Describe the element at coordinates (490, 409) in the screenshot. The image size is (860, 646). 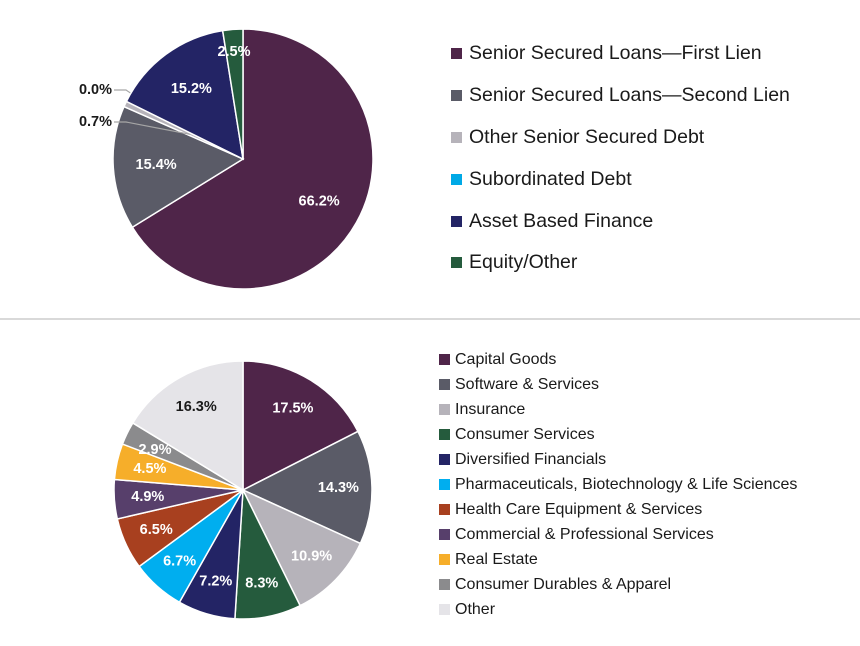
I see `legend-label: Insurance` at that location.